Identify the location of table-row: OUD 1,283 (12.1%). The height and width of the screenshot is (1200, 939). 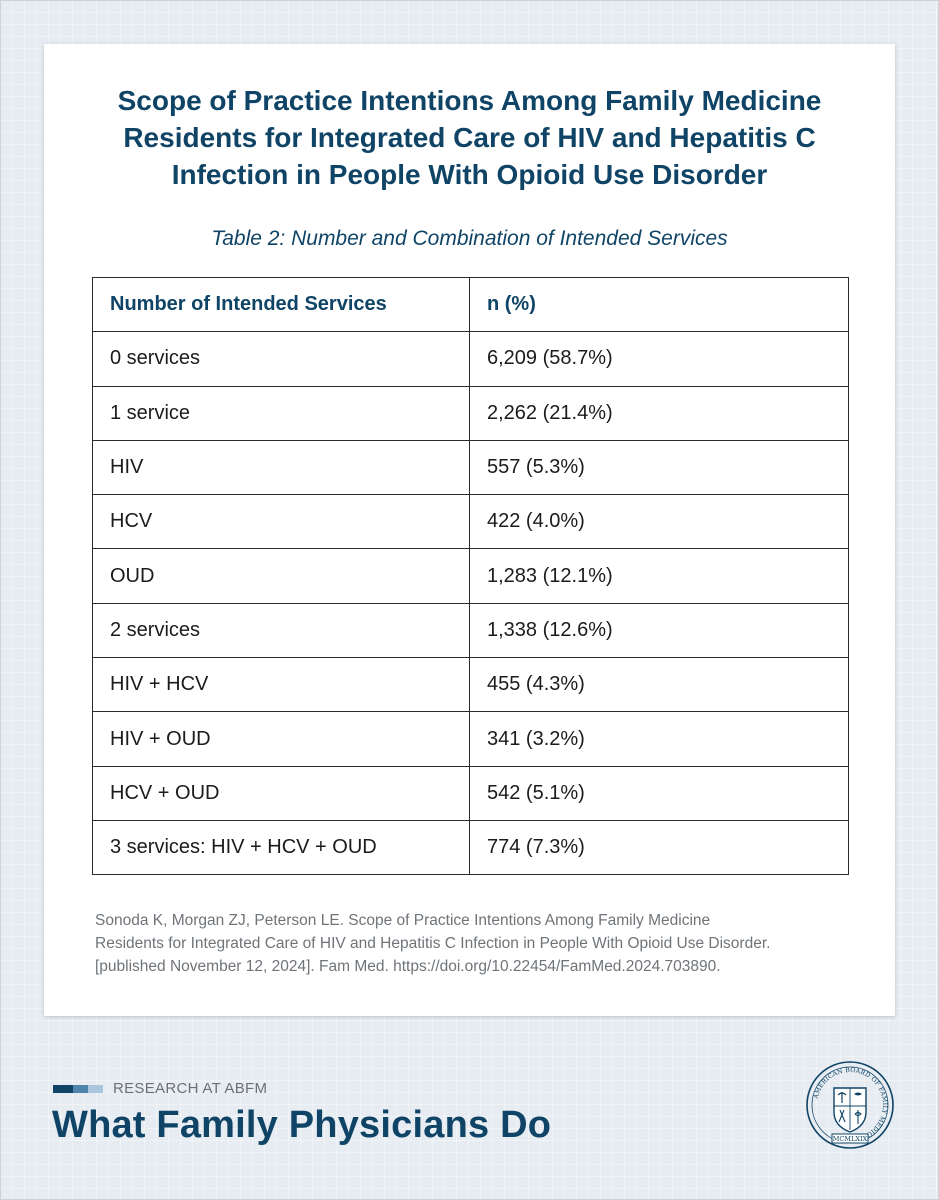
(470, 576).